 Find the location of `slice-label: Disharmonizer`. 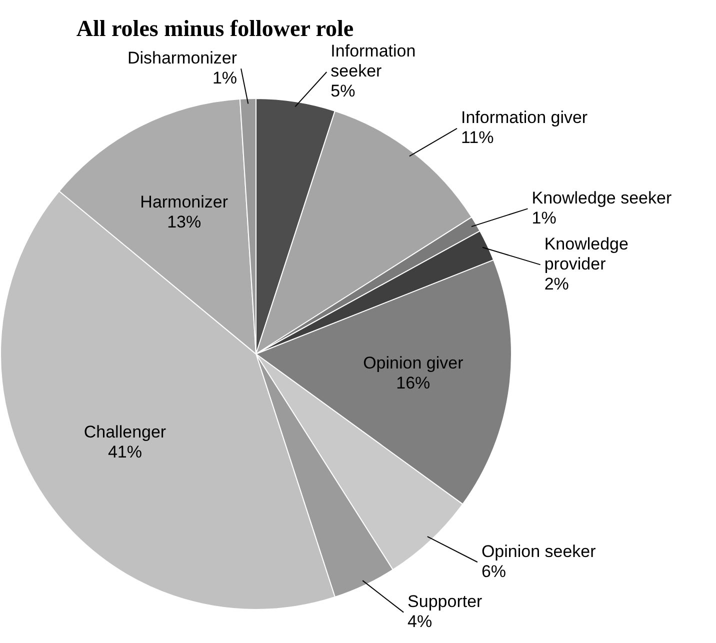

slice-label: Disharmonizer is located at coordinates (182, 58).